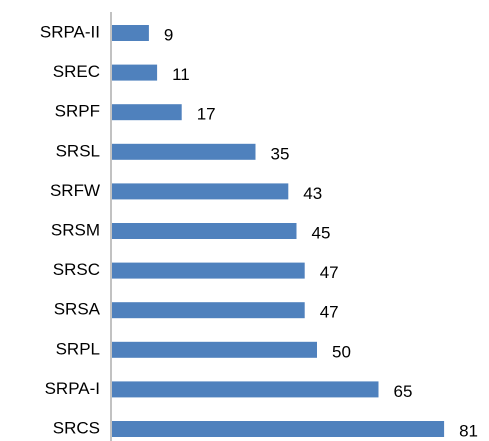 Image resolution: width=489 pixels, height=441 pixels. Describe the element at coordinates (321, 232) in the screenshot. I see `data-label: 45` at that location.